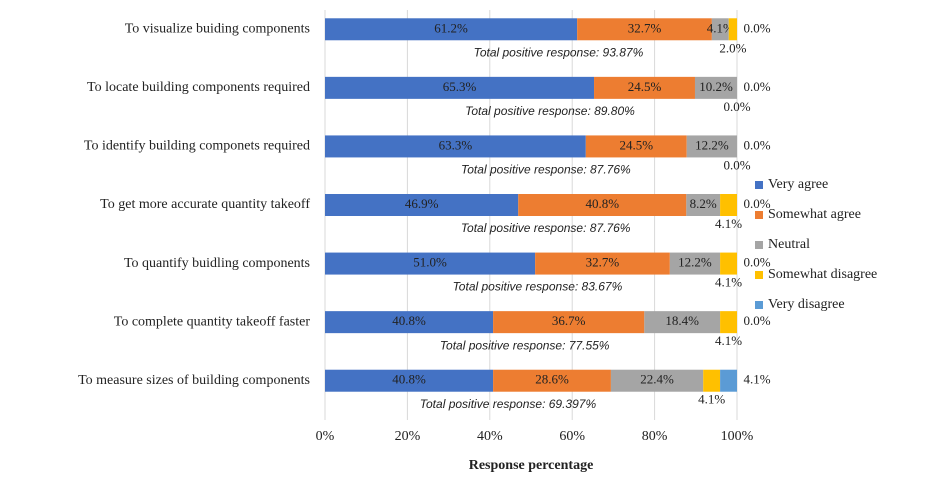 The width and height of the screenshot is (940, 477). Describe the element at coordinates (194, 380) in the screenshot. I see `category-label: To measure sizes of building components` at that location.